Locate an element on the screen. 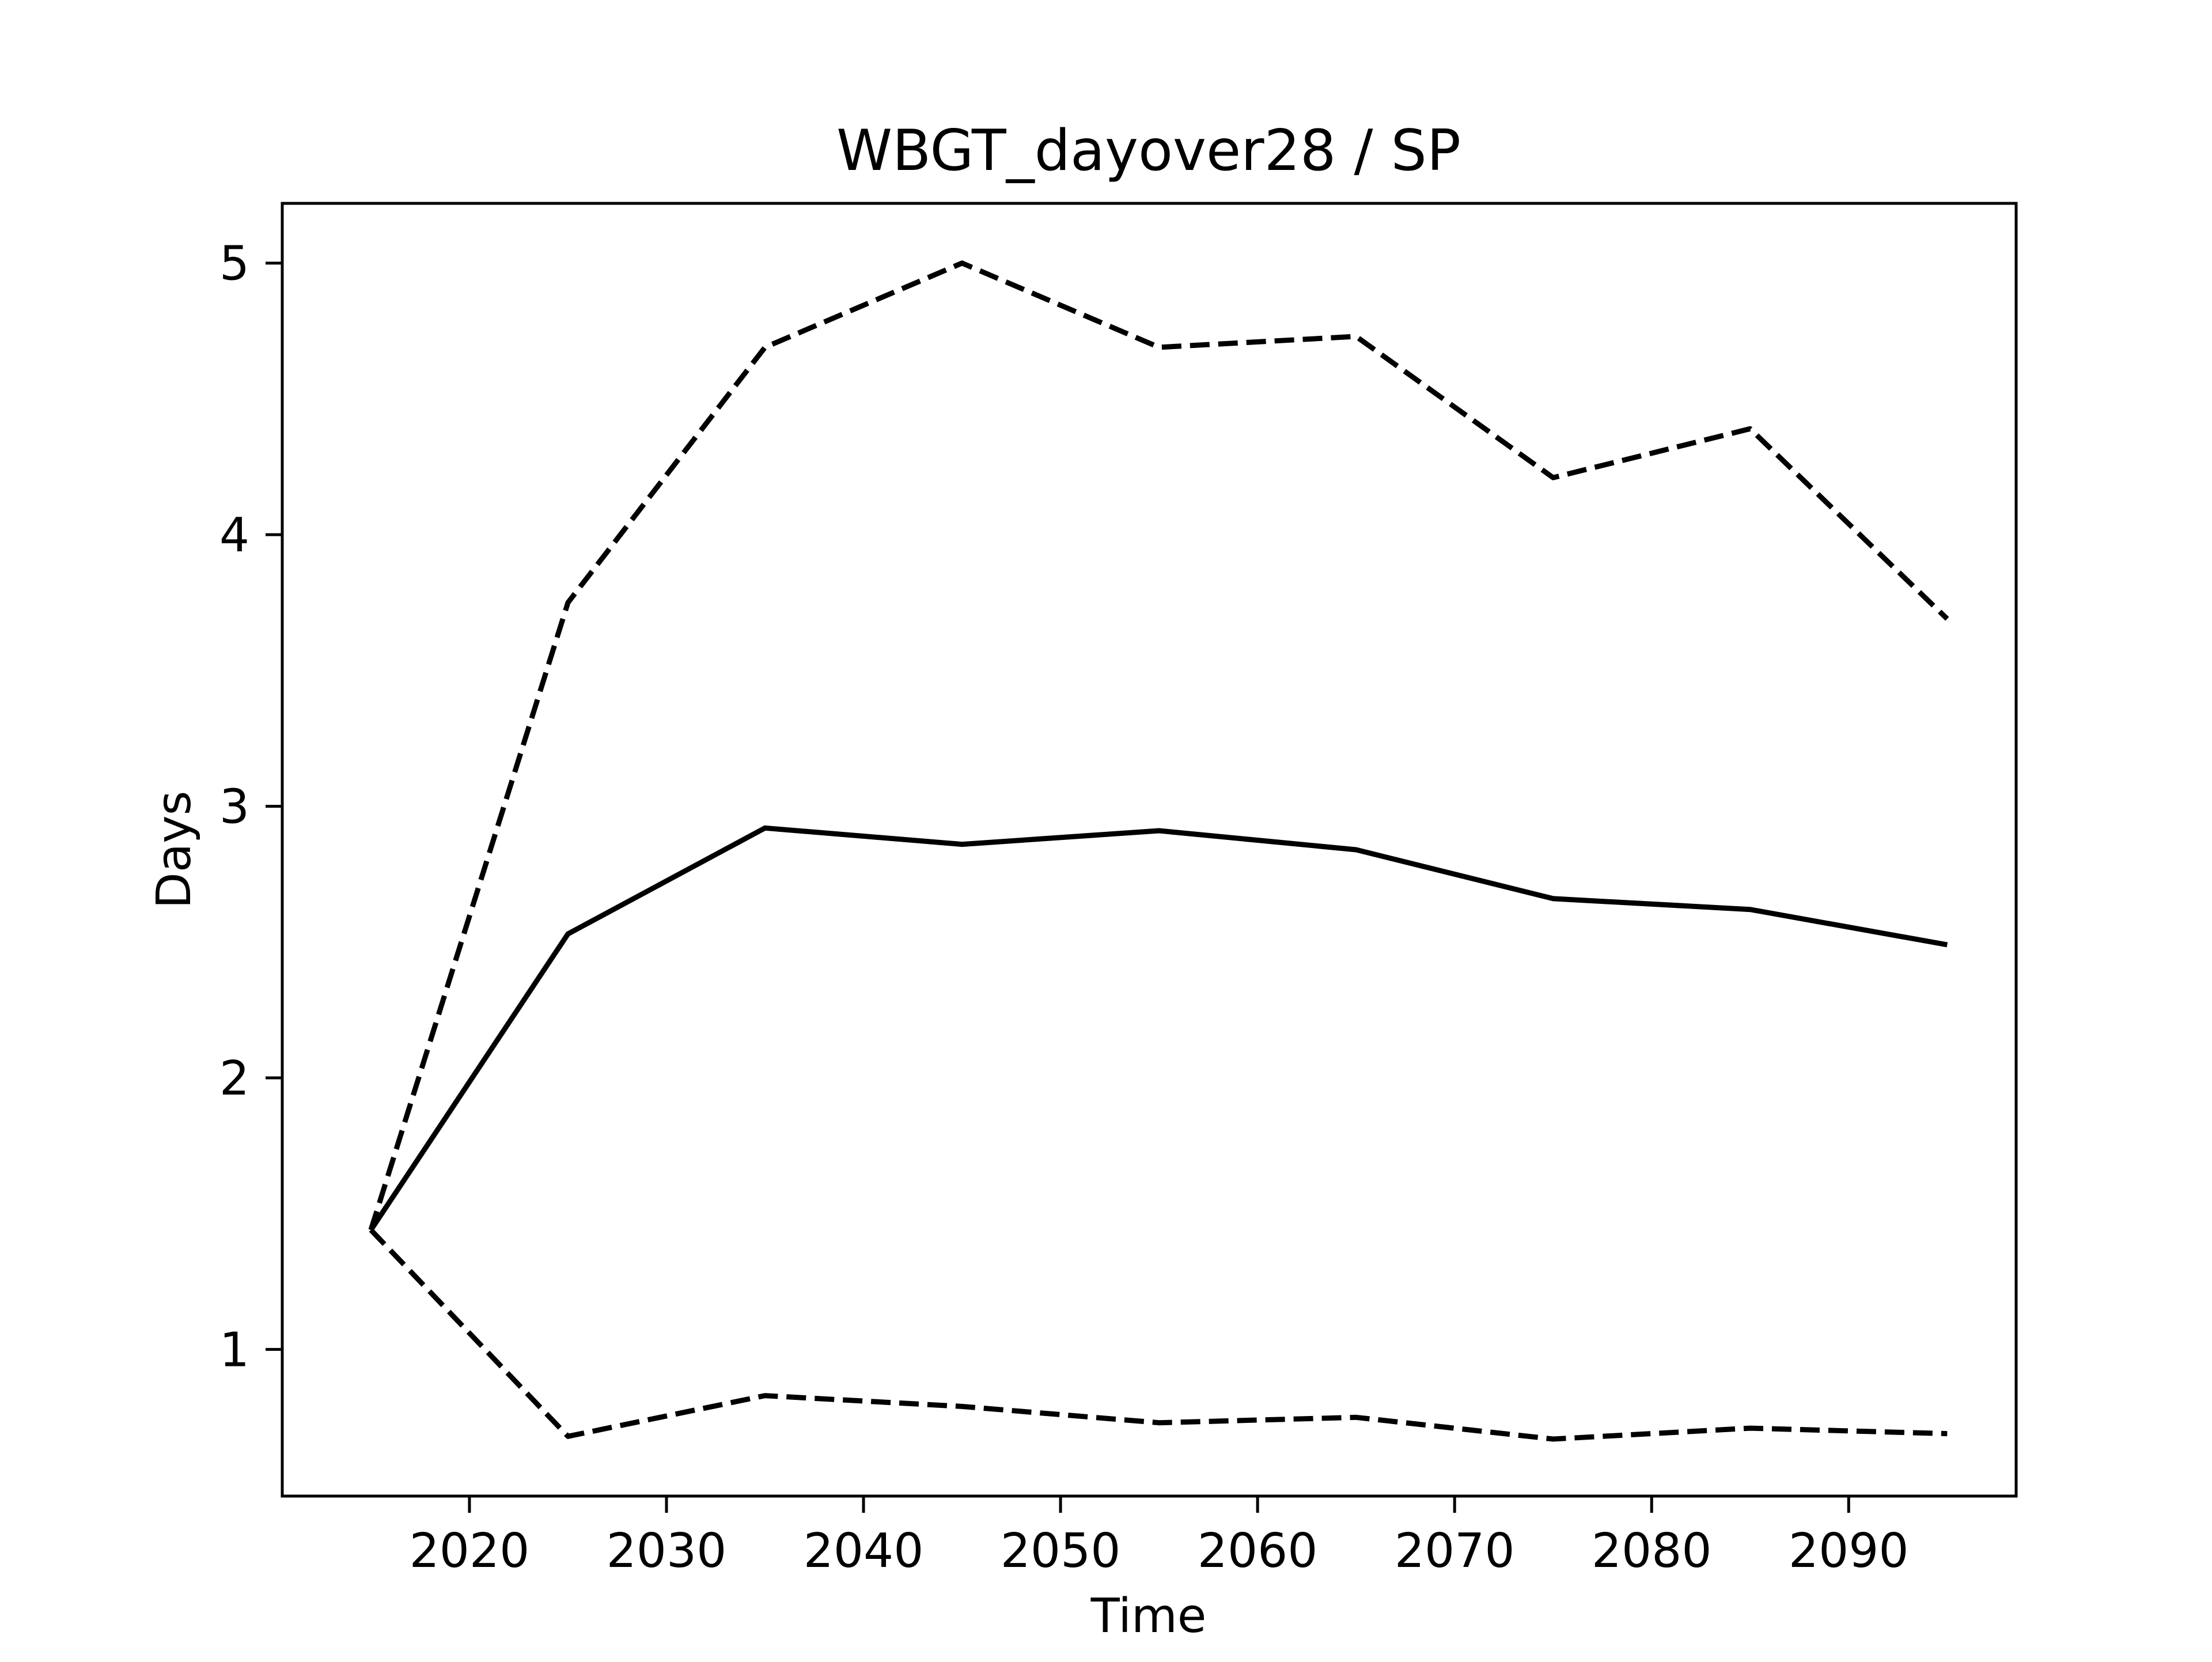  x-axis: 2020 2030 2040 2050 2060 2070 2080 2090 is located at coordinates (1159, 1537).